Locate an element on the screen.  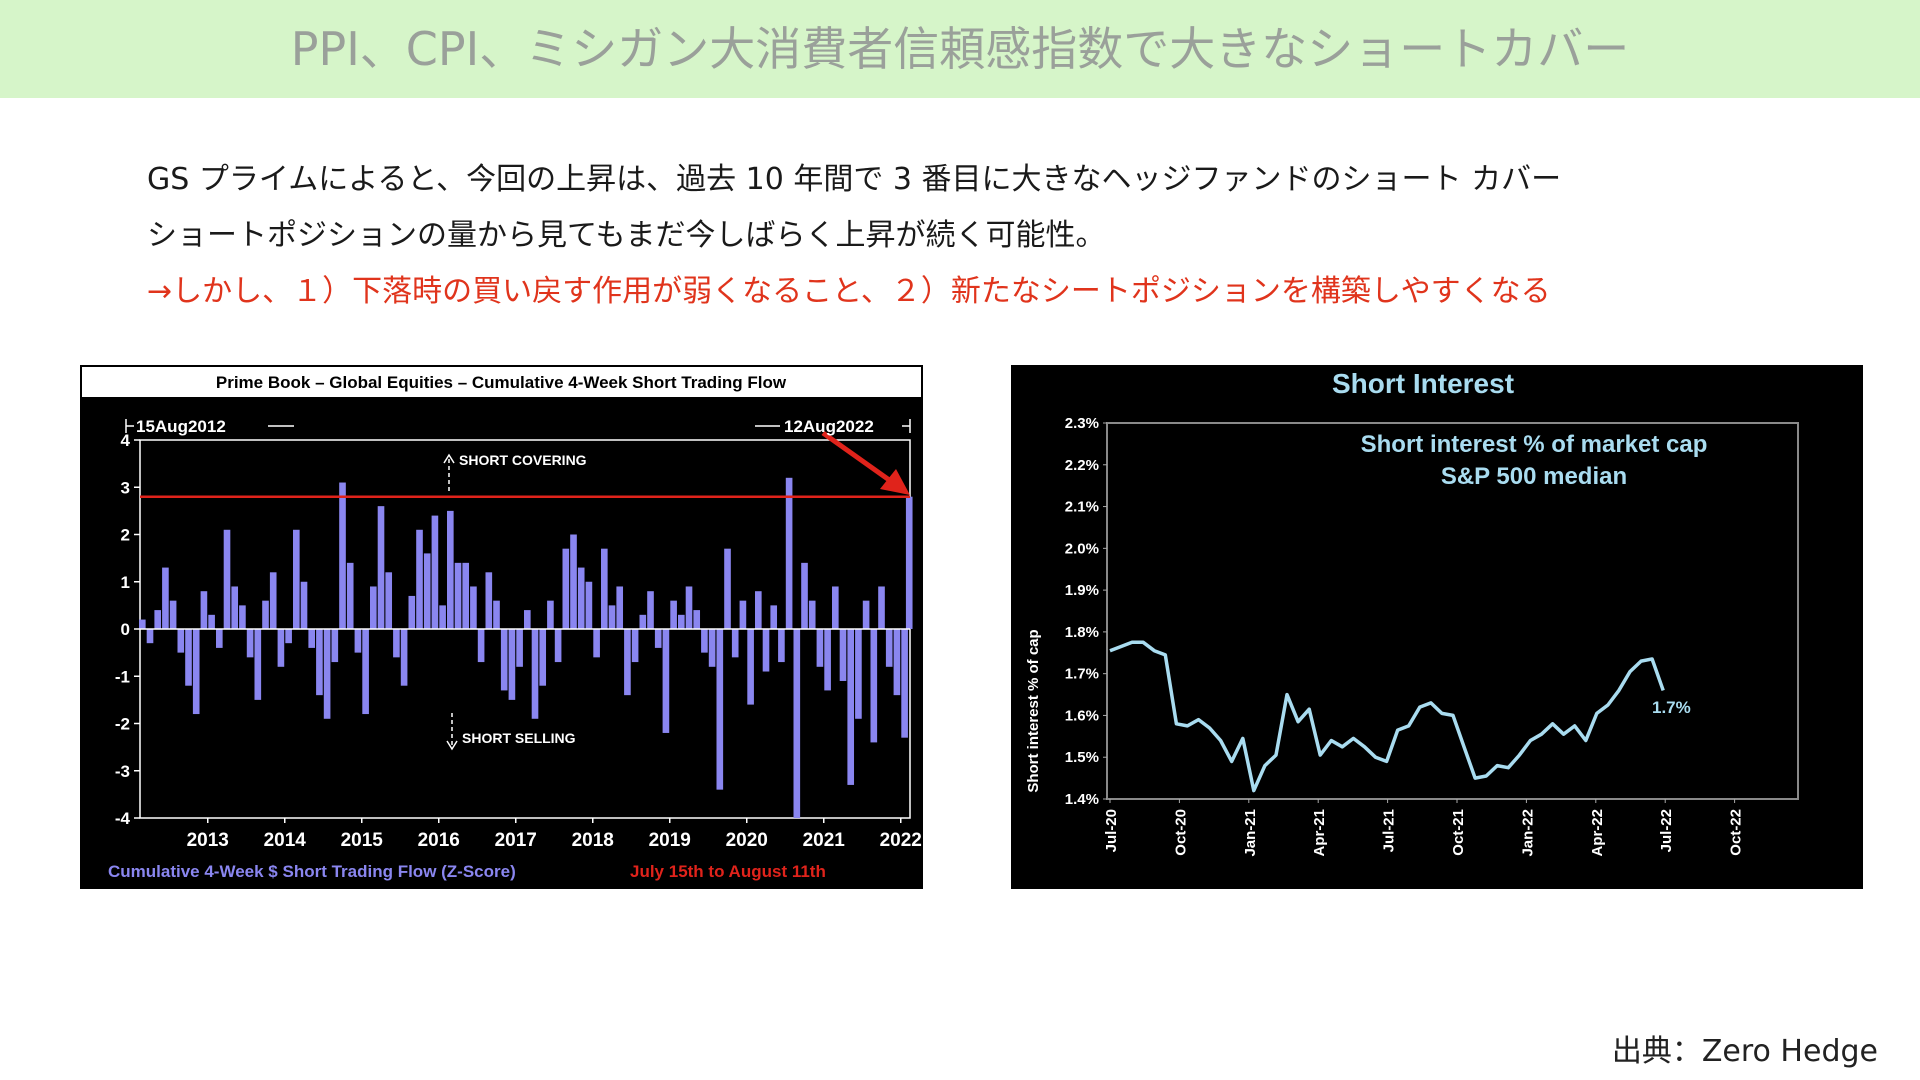
slide-title: PPI、CPI、ミシガン大消費者信頼感指数で大きなショートカバー is located at coordinates (960, 49).